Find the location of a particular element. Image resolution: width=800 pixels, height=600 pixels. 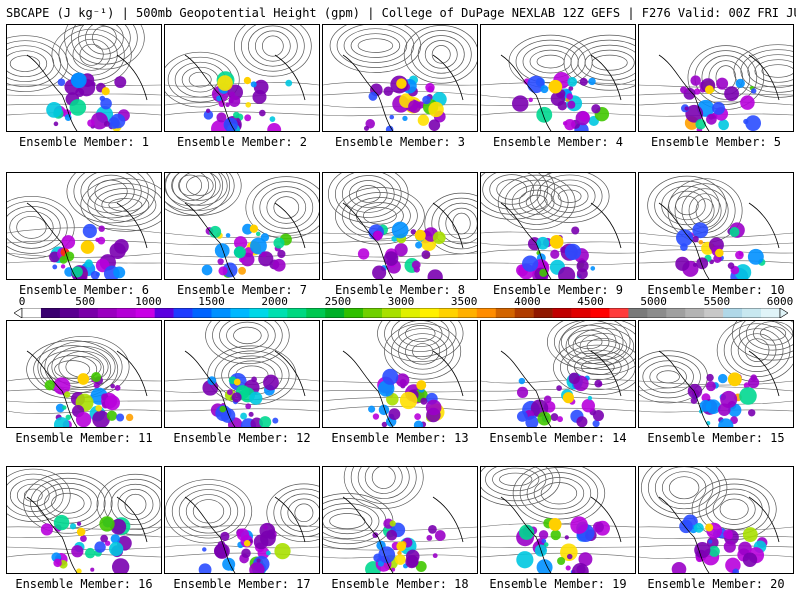

ensemble-member-caption: Ensemble Member: 10 is located at coordinates (716, 290).